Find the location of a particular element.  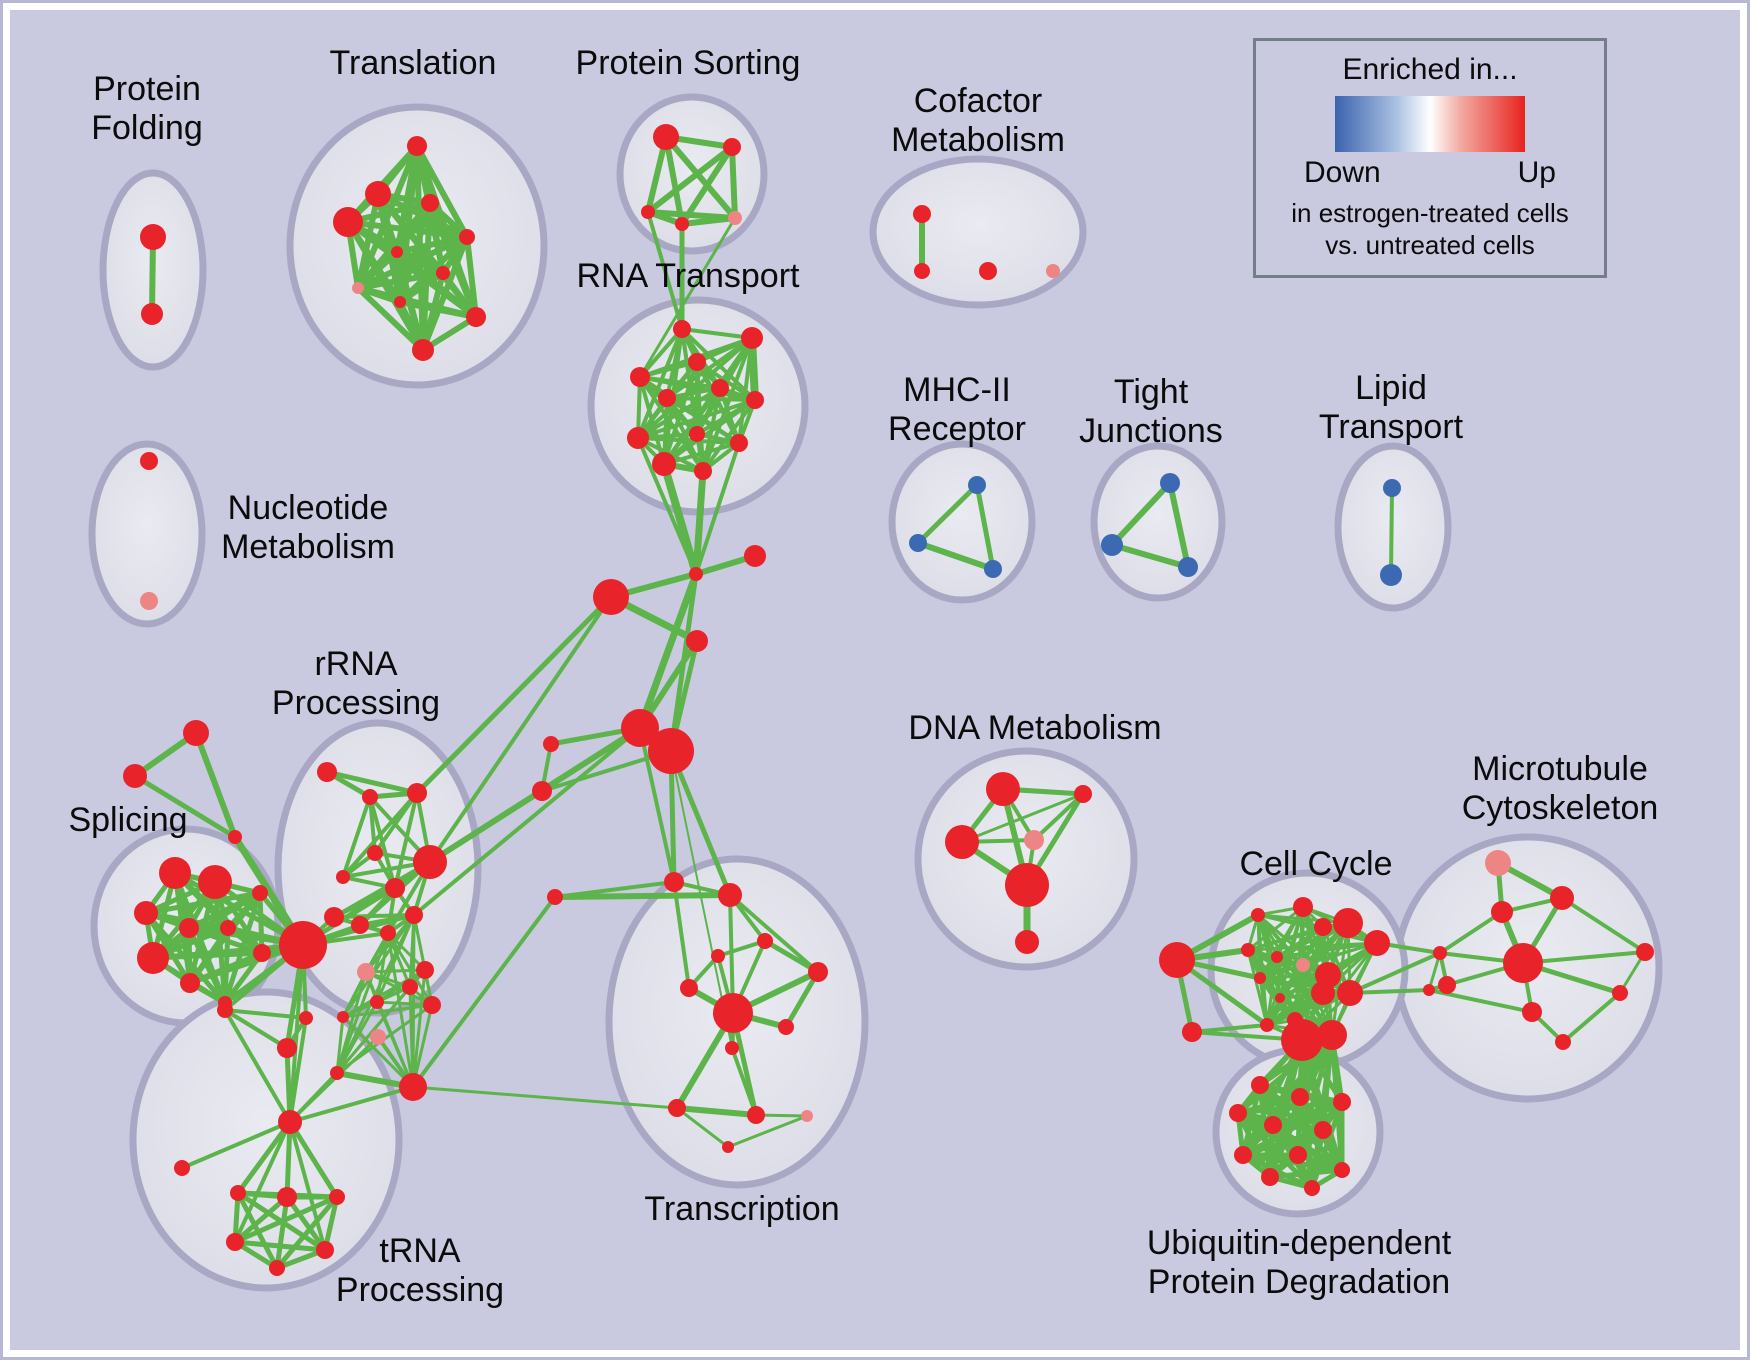

node-mt3 is located at coordinates (1502, 912).